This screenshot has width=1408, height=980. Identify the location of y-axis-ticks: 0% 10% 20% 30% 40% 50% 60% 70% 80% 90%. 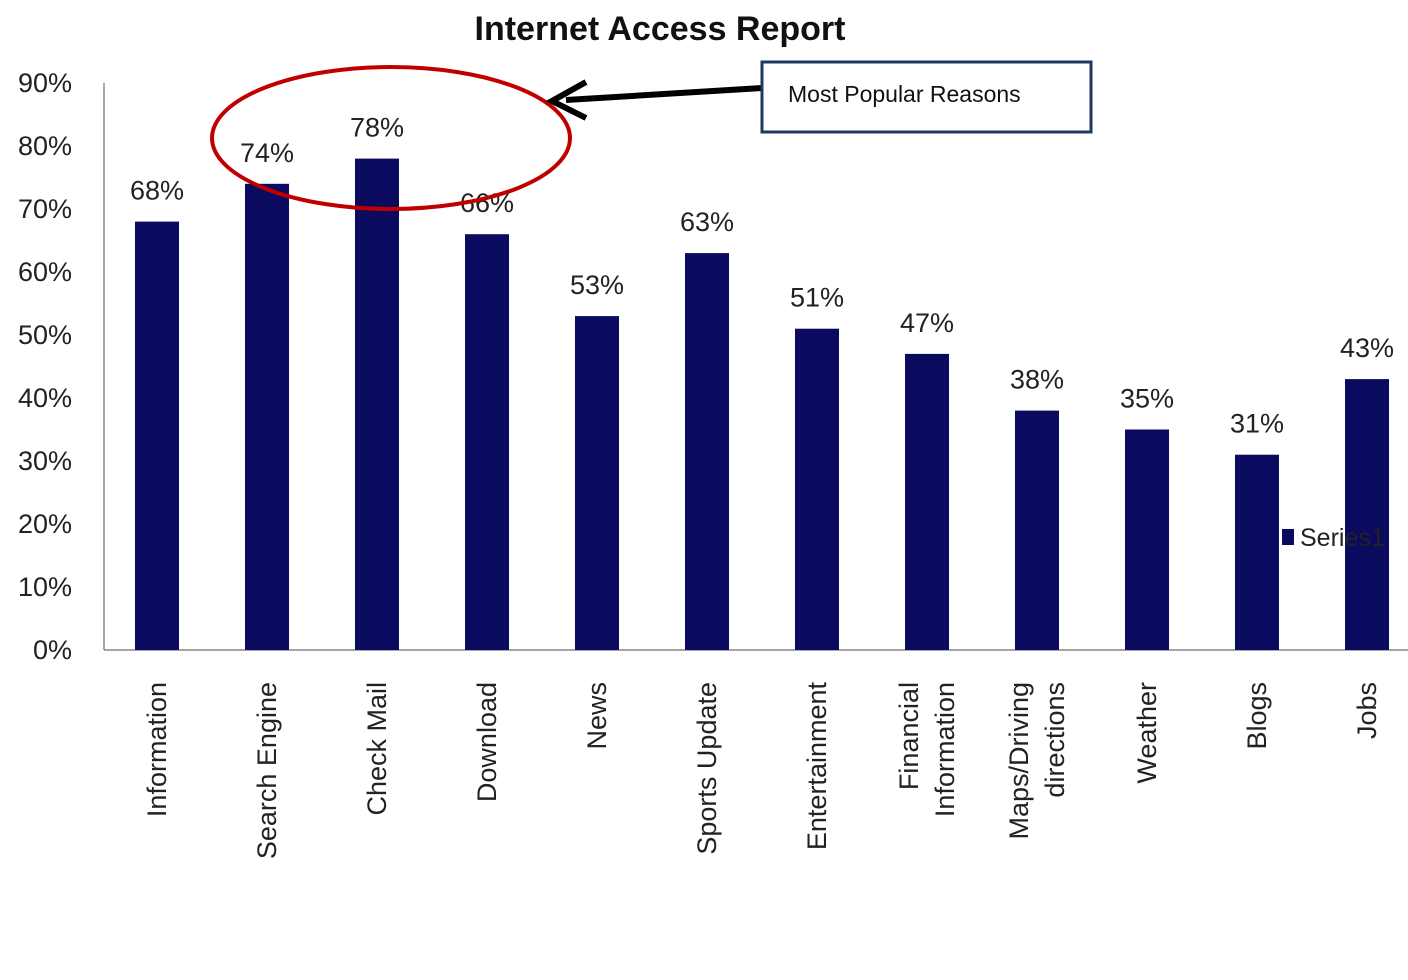
(45, 366).